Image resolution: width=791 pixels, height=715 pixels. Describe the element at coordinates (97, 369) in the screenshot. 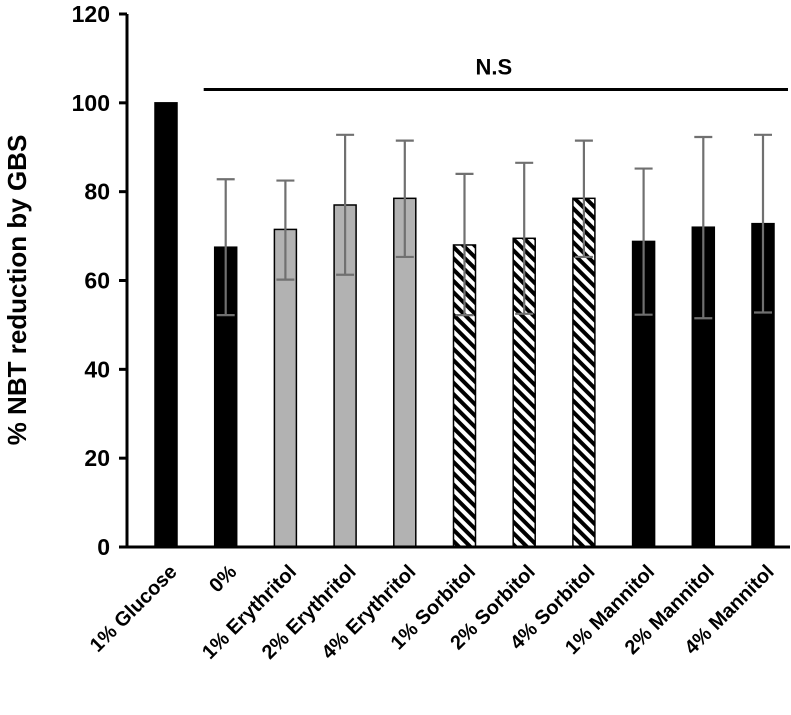

I see `y-tick-label-2: 40` at that location.